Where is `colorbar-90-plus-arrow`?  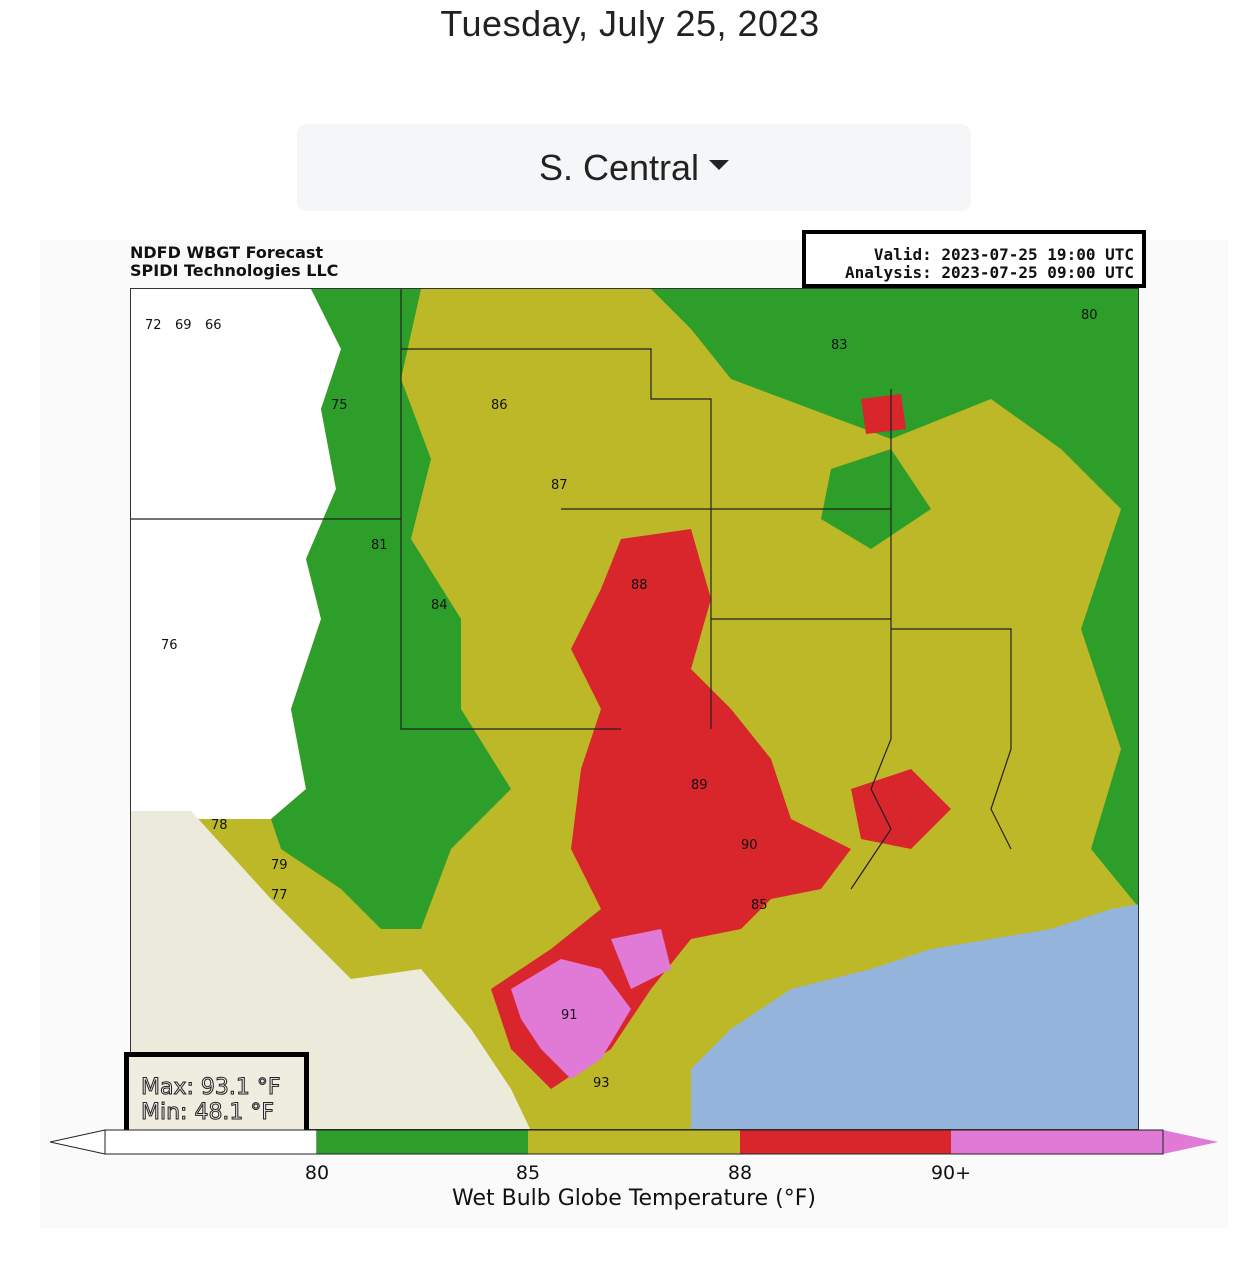
colorbar-90-plus-arrow is located at coordinates (1190, 1142).